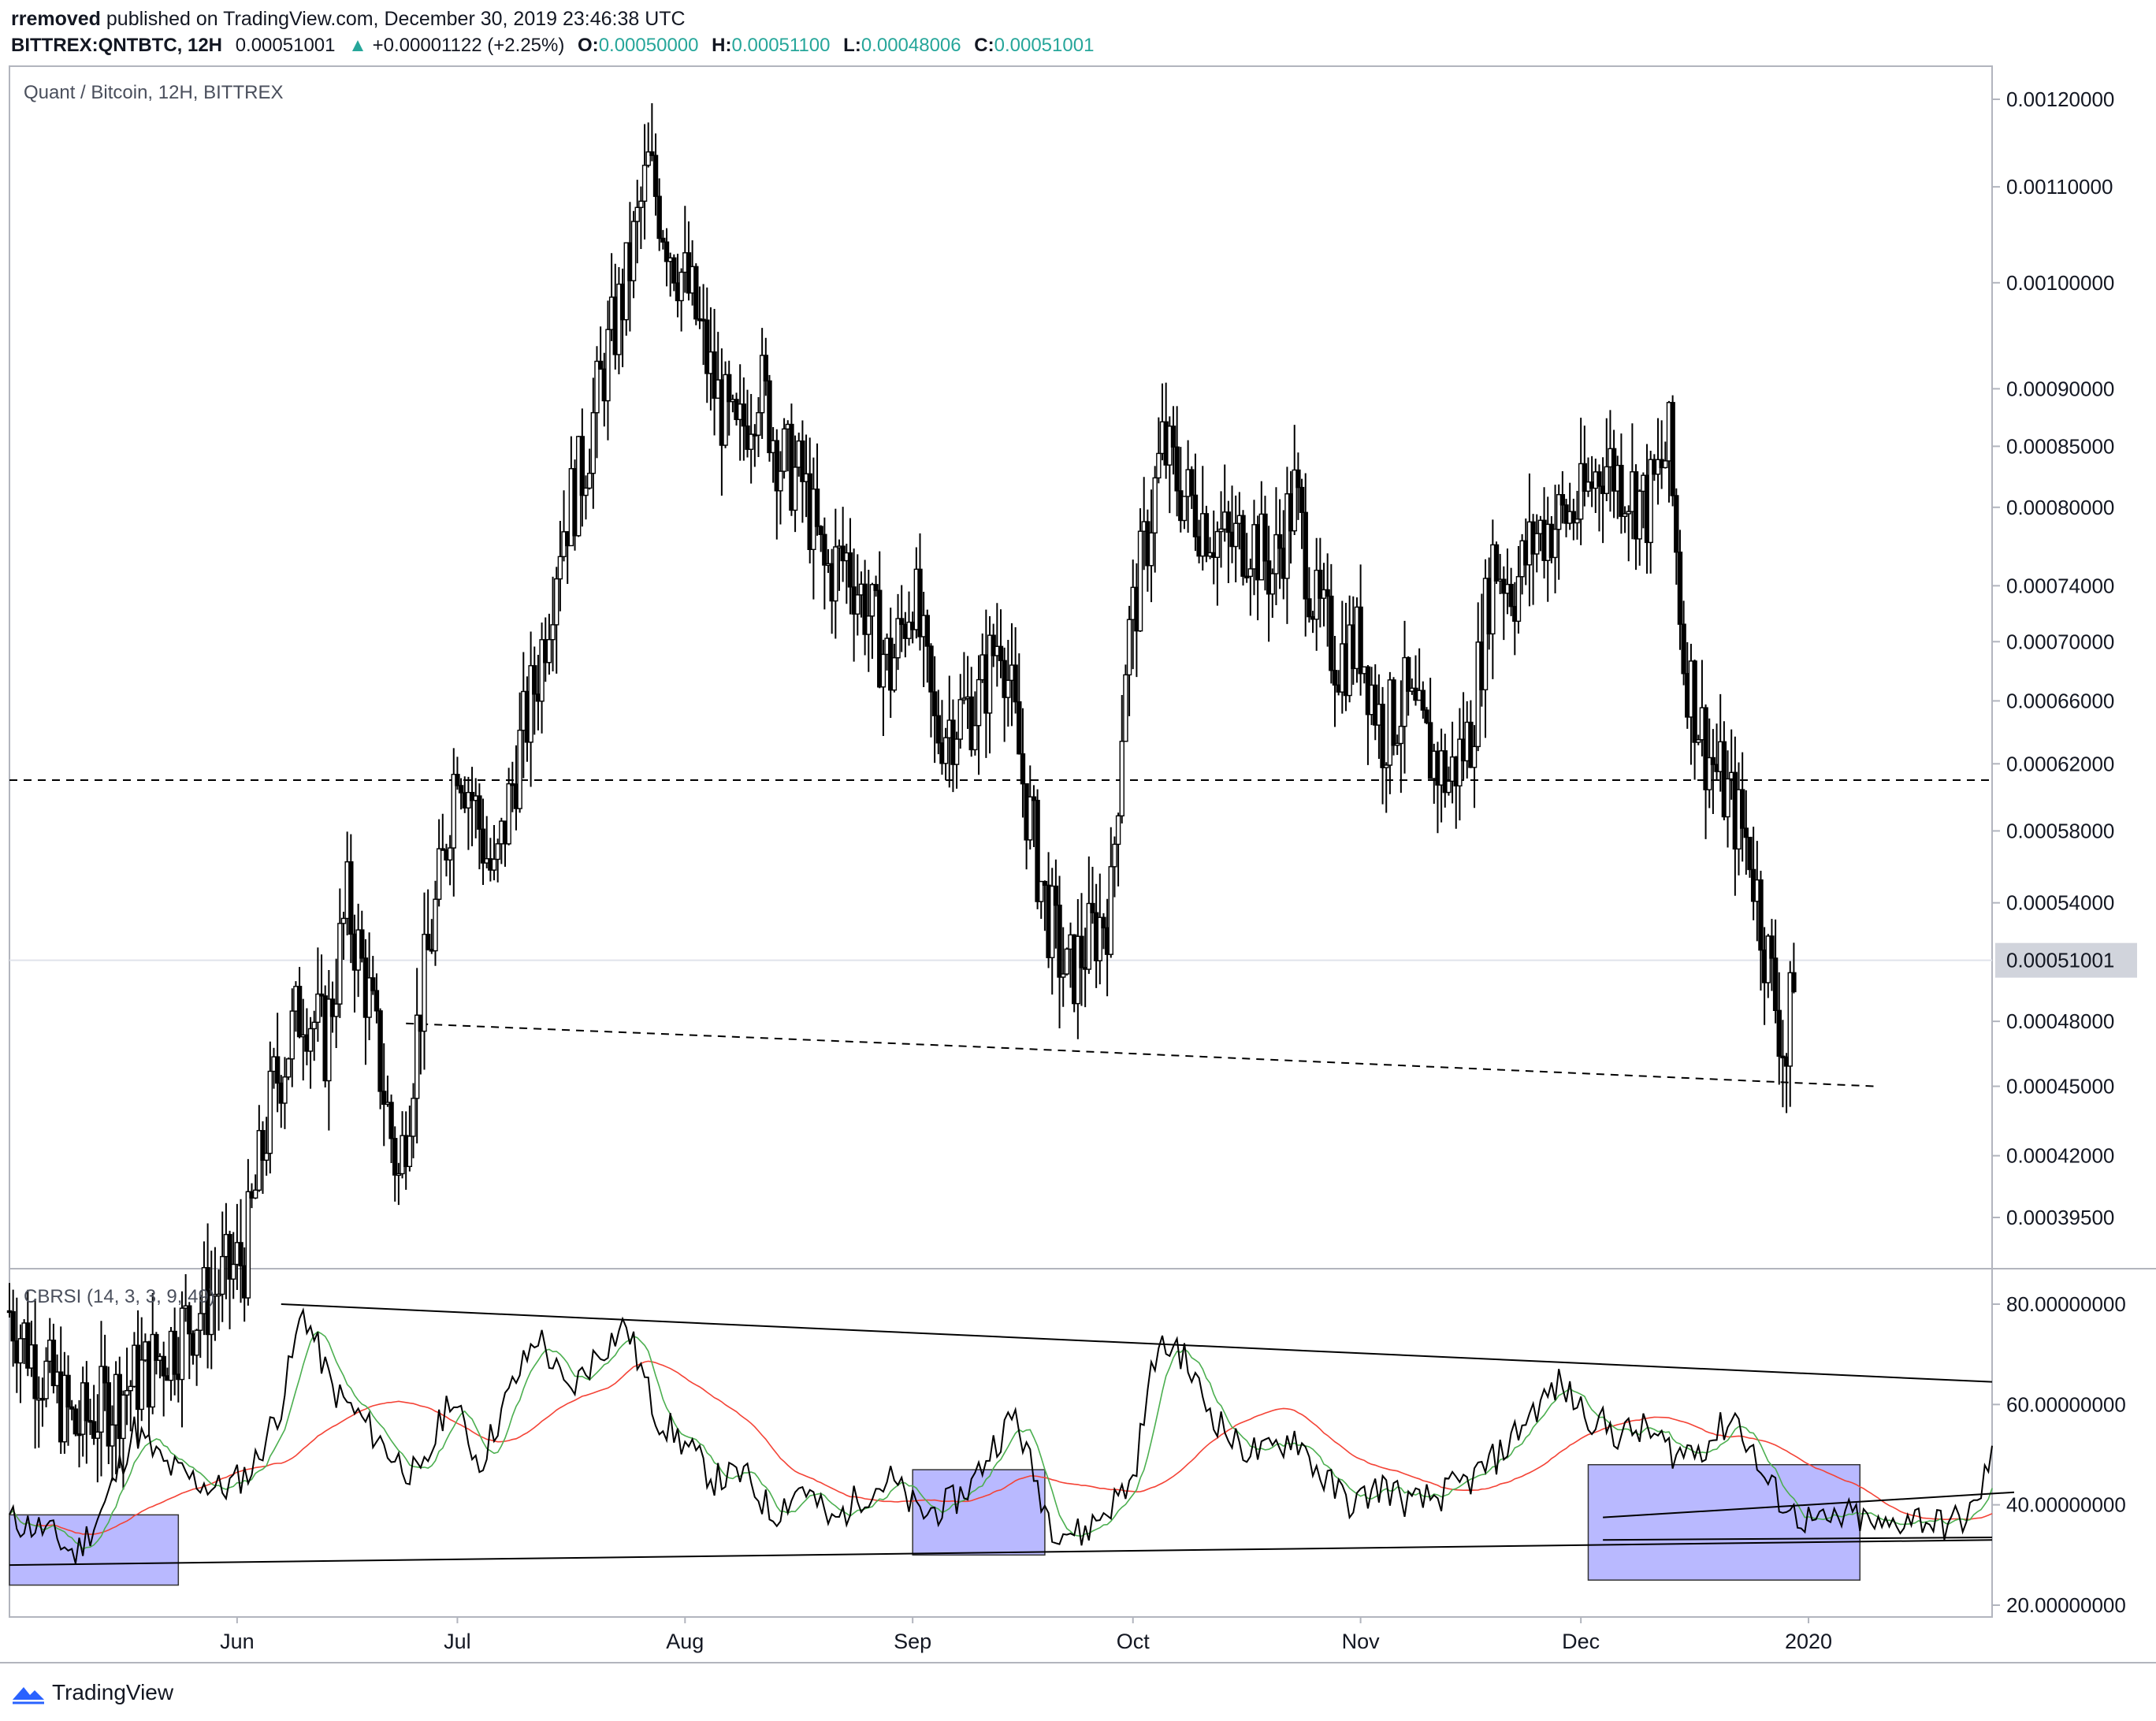 Image resolution: width=2156 pixels, height=1721 pixels. Describe the element at coordinates (912, 1641) in the screenshot. I see `time-tick-label: Sep` at that location.